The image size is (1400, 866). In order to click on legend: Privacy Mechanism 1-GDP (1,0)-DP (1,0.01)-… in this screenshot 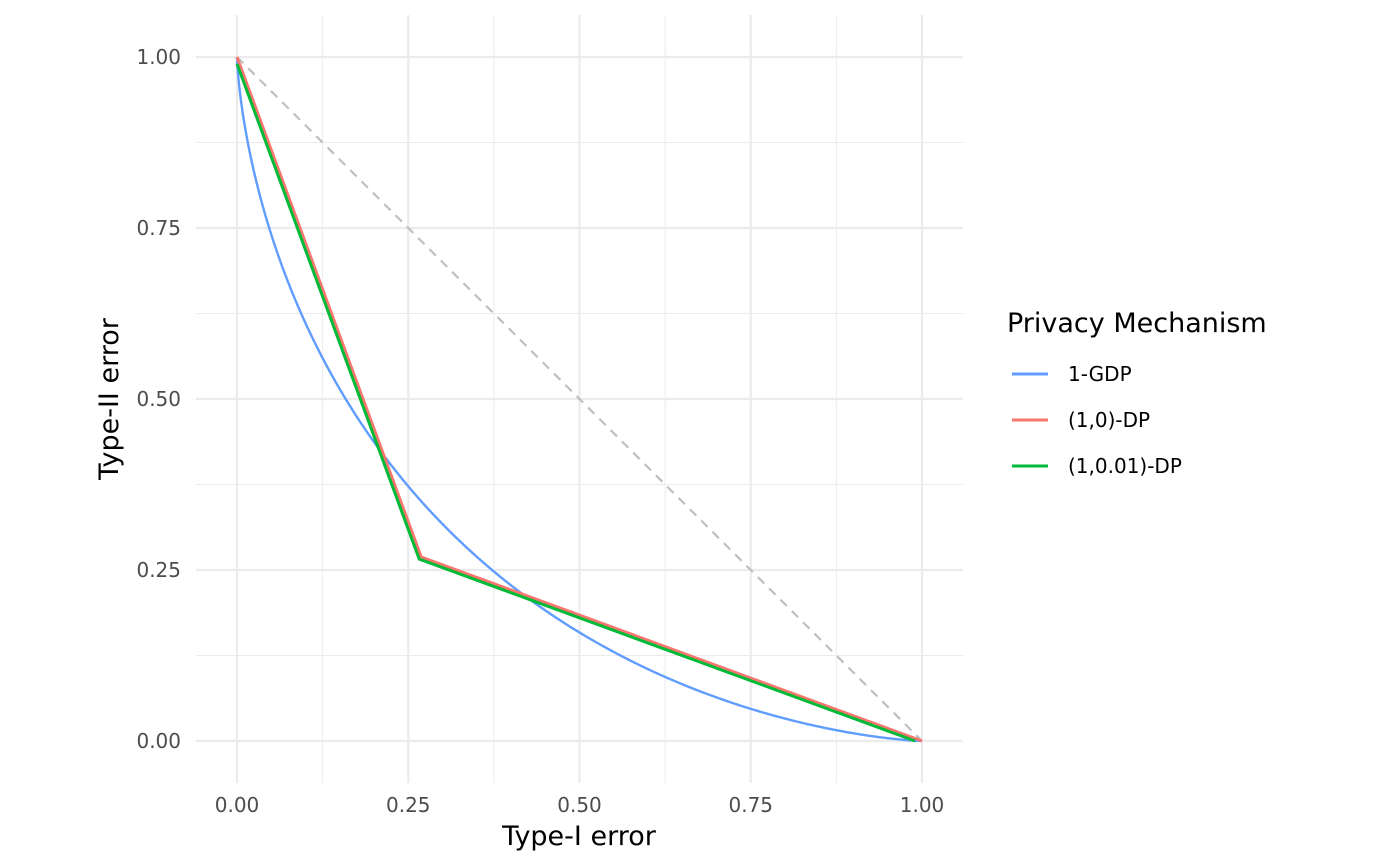, I will do `click(1137, 393)`.